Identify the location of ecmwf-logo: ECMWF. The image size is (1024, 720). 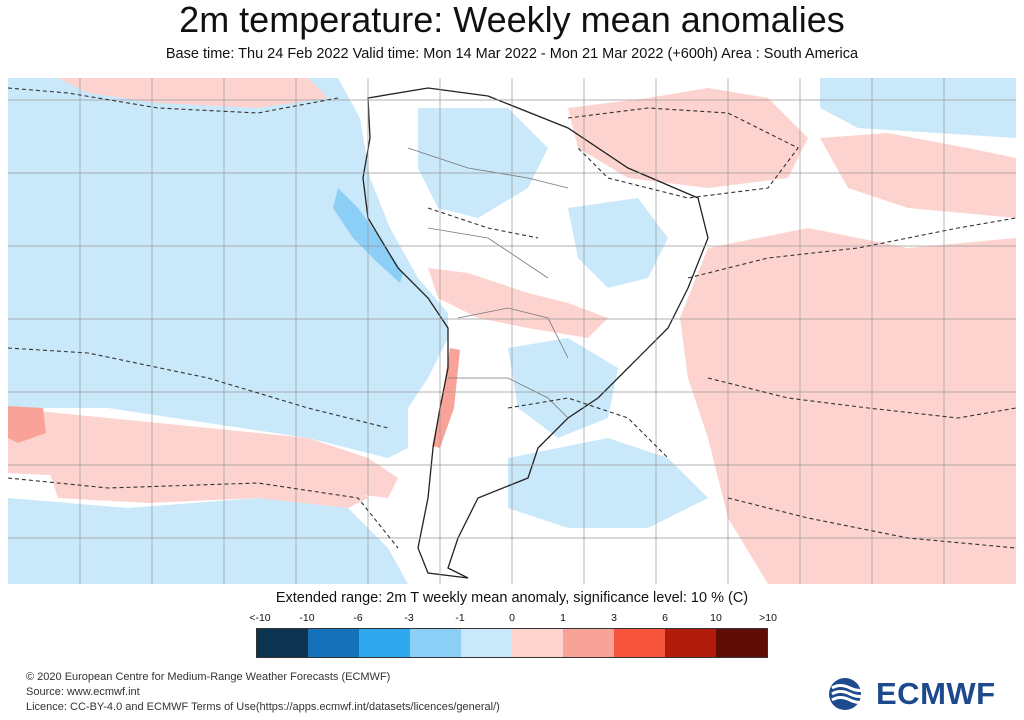
(912, 694).